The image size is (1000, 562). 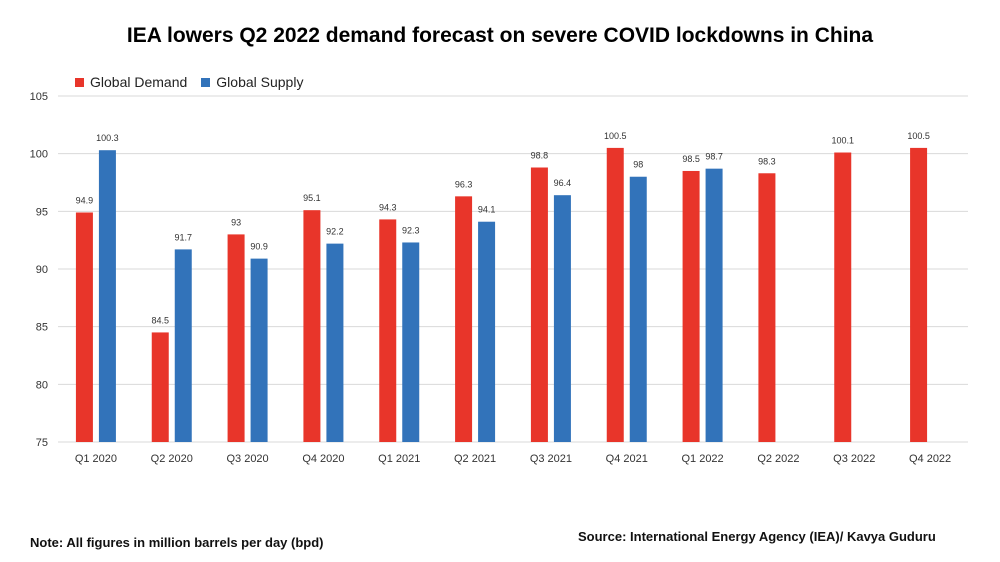 I want to click on data-label: 90.9, so click(x=259, y=247).